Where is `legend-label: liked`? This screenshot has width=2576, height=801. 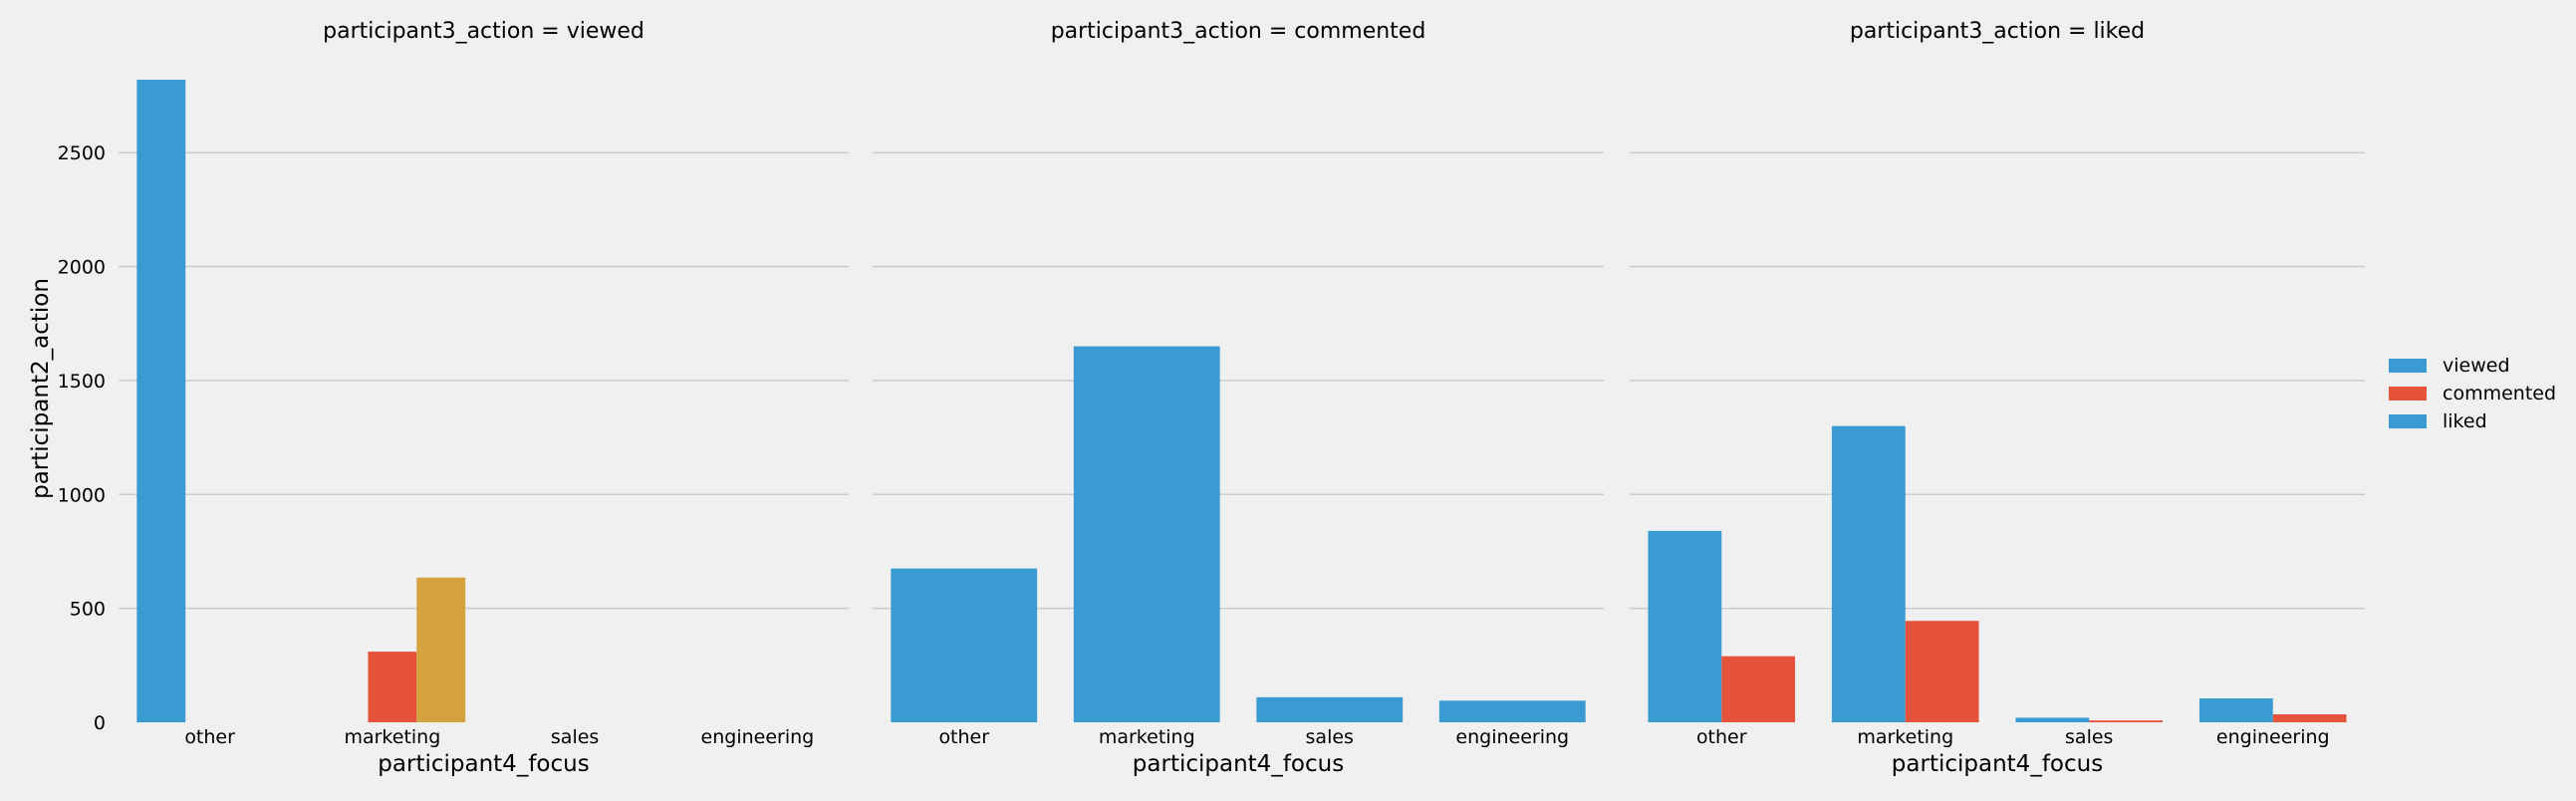
legend-label: liked is located at coordinates (2465, 421).